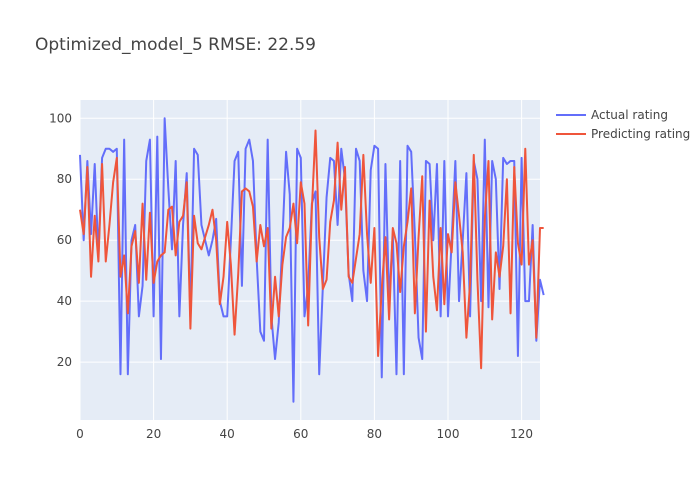 This screenshot has height=500, width=700. What do you see at coordinates (153, 434) in the screenshot?
I see `x-tick-label: 20` at bounding box center [153, 434].